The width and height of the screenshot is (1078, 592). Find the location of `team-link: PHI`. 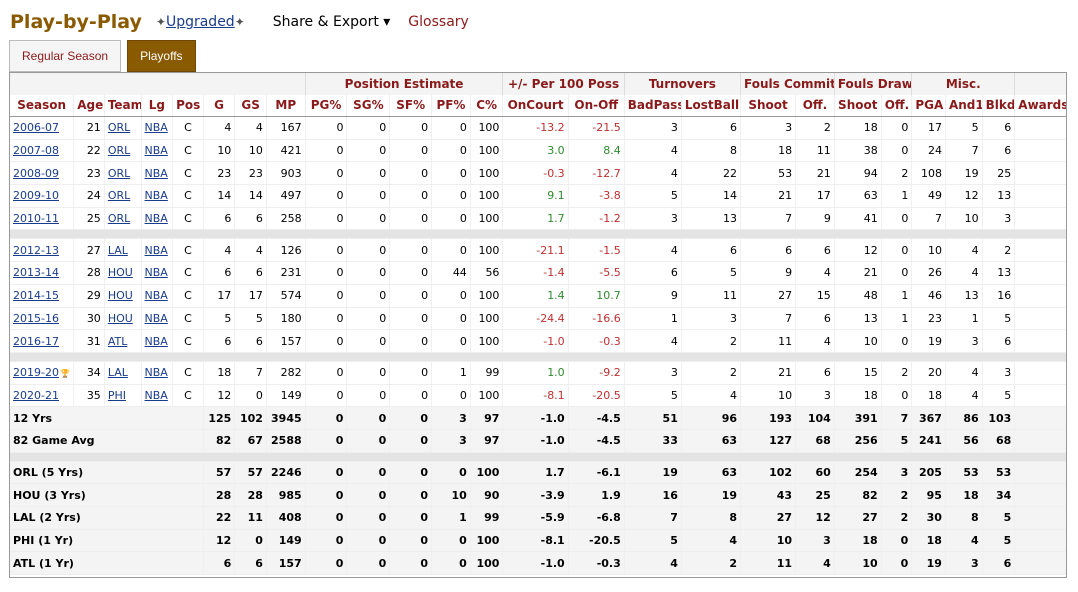

team-link: PHI is located at coordinates (116, 395).